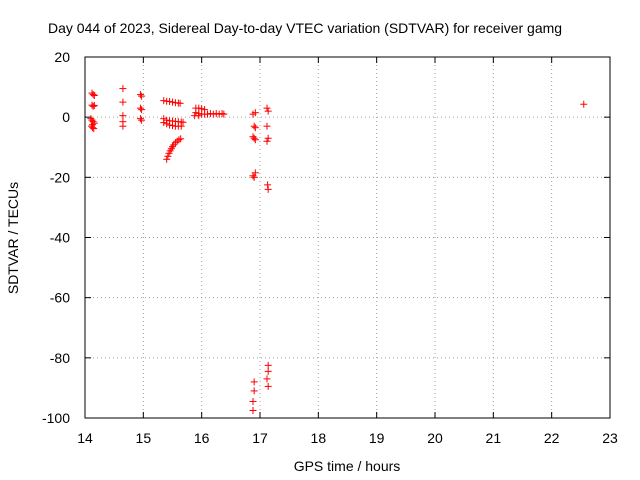  Describe the element at coordinates (319, 438) in the screenshot. I see `x-tick-label: 18` at that location.